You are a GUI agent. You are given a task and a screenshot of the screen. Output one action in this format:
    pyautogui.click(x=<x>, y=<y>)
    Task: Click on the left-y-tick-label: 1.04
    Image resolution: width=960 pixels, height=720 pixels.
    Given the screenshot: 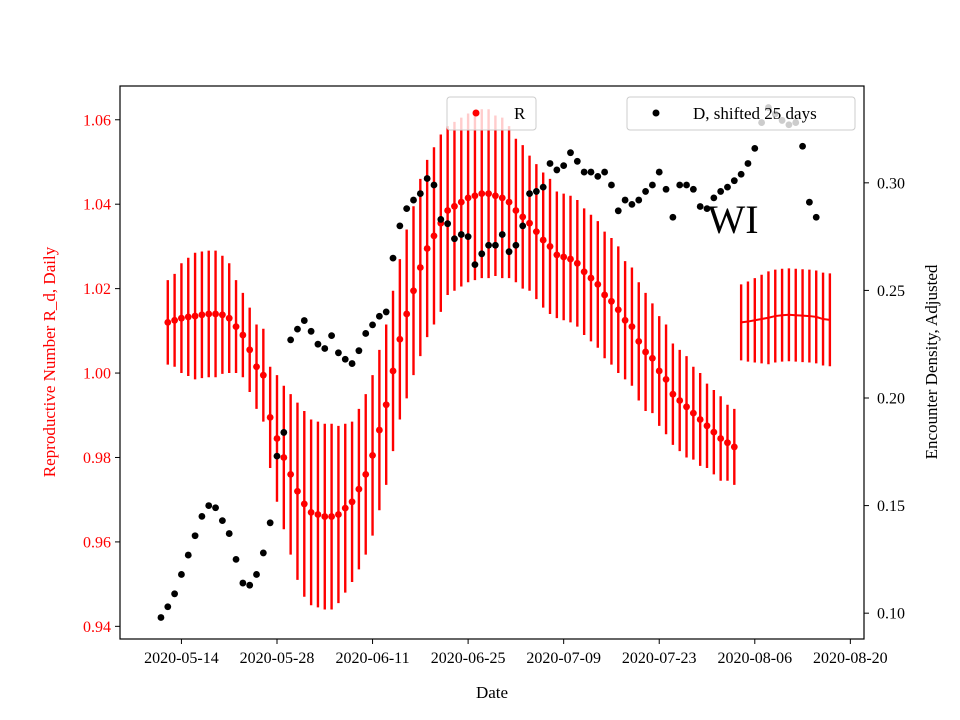 What is the action you would take?
    pyautogui.click(x=97, y=205)
    